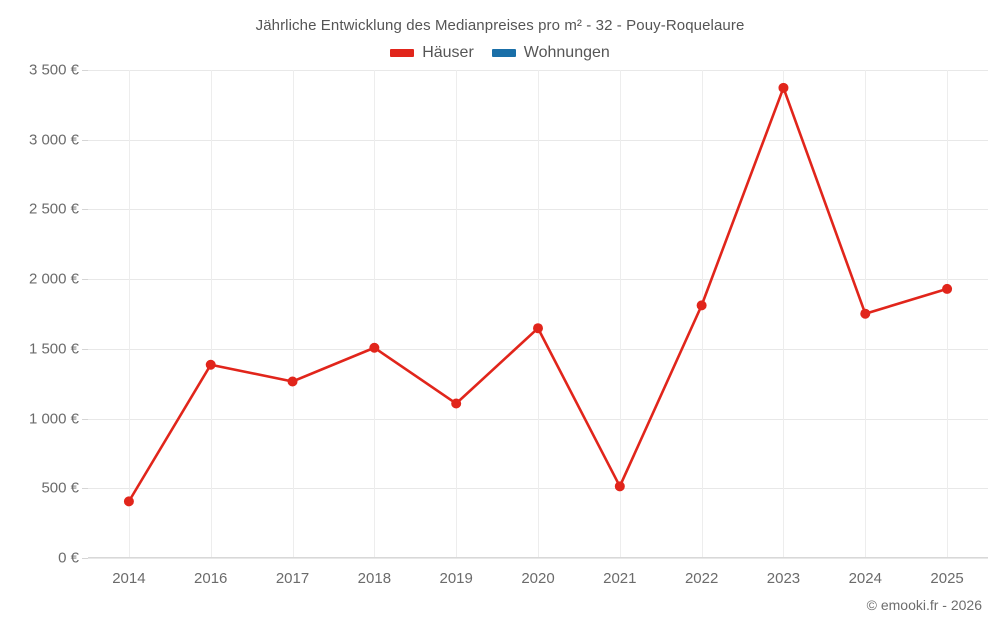 The width and height of the screenshot is (1000, 625). I want to click on x-axis-tick-label: 2023, so click(783, 578).